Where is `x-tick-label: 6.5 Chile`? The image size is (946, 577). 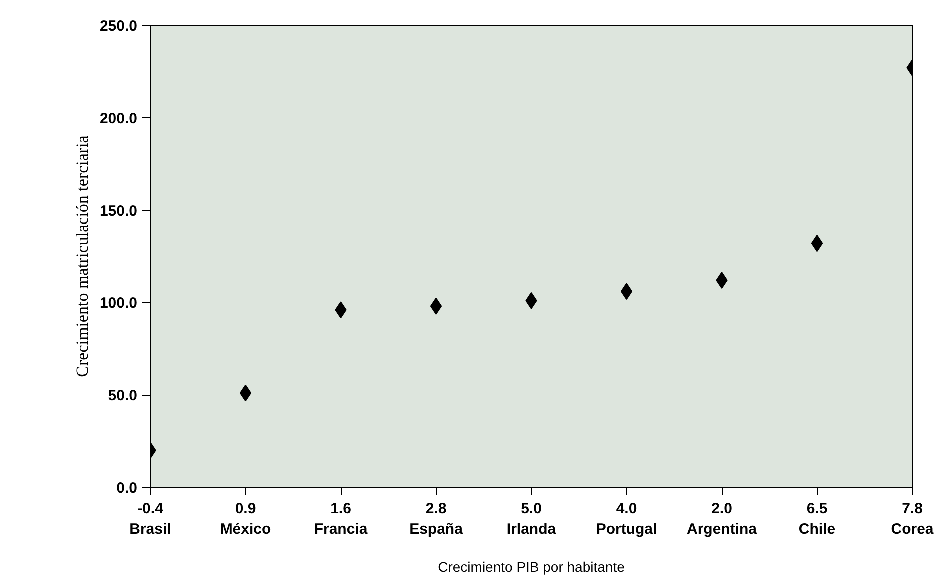 x-tick-label: 6.5 Chile is located at coordinates (817, 519).